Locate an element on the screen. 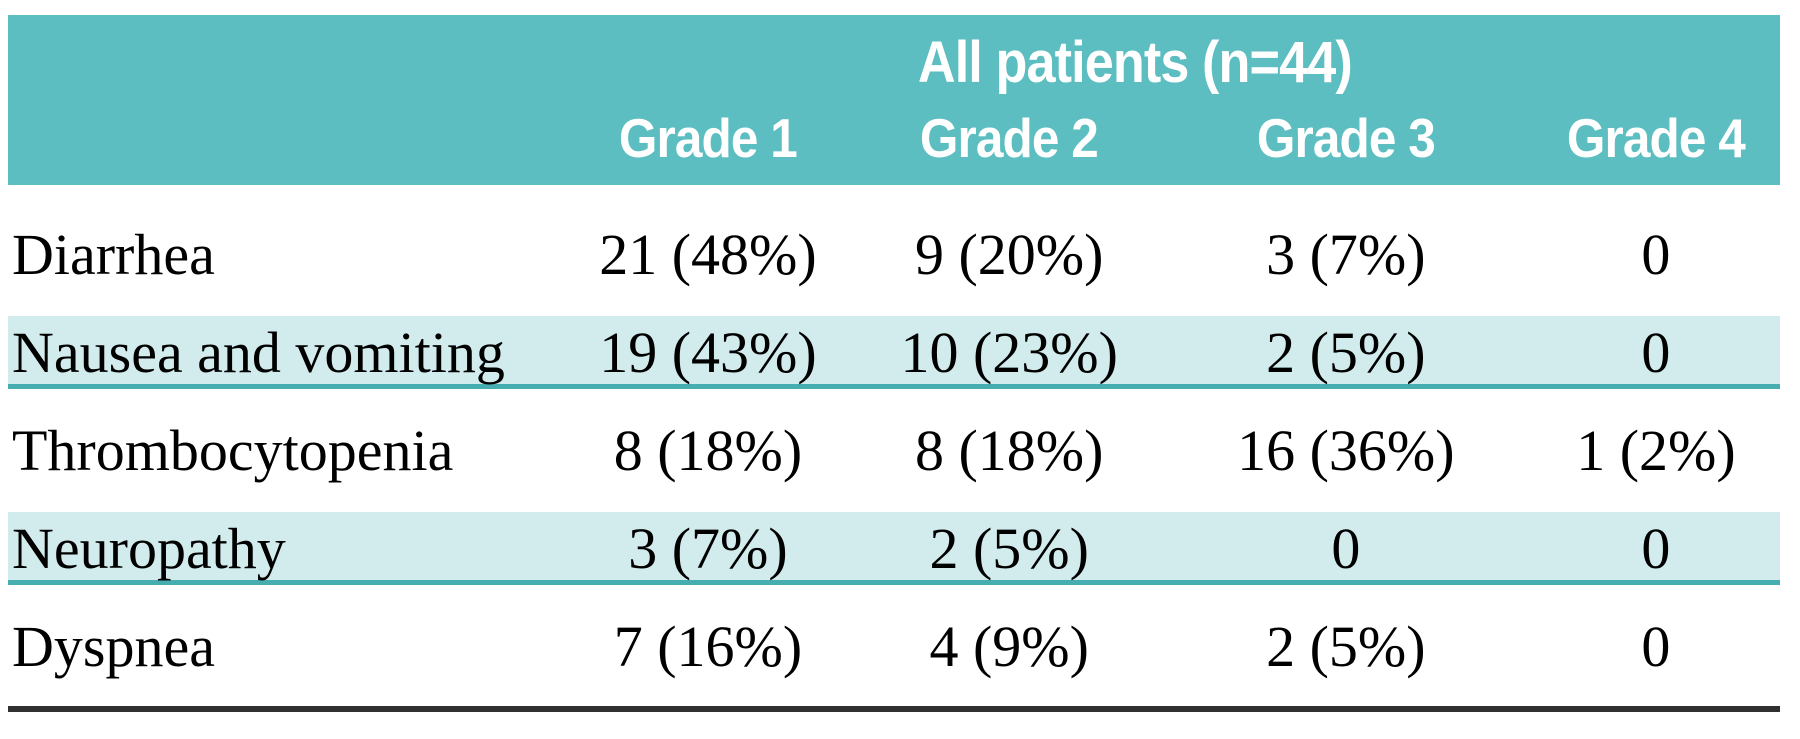 The height and width of the screenshot is (739, 1800). column-header-row: Grade 1 Grade 2 Grade 3 Grade 4 is located at coordinates (894, 138).